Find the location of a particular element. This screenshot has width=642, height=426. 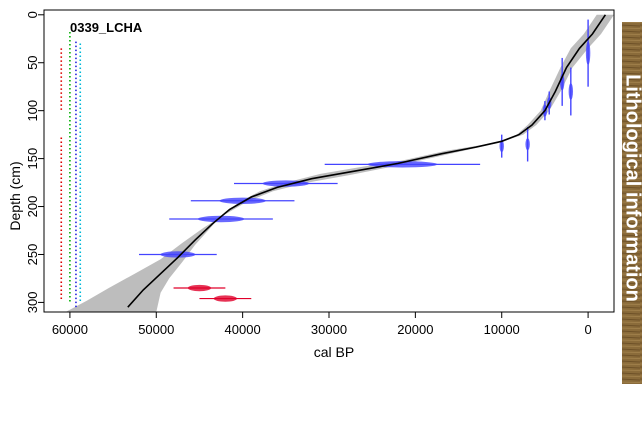

y-axis-label: Depth (cm) is located at coordinates (15, 195).